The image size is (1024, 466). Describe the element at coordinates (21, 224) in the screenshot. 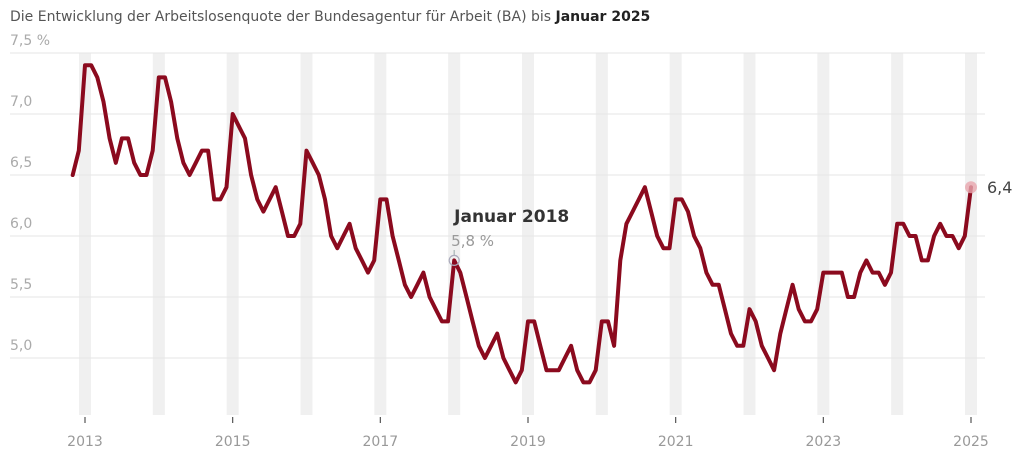

I see `y-tick-label: 6,0` at that location.